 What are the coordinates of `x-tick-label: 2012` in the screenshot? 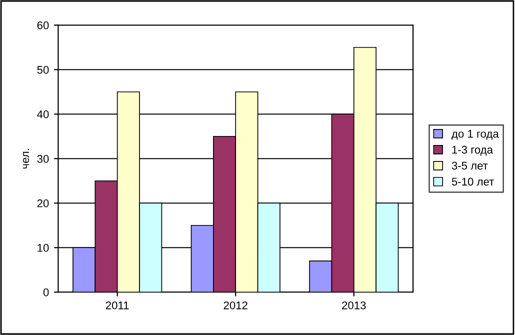 It's located at (236, 305).